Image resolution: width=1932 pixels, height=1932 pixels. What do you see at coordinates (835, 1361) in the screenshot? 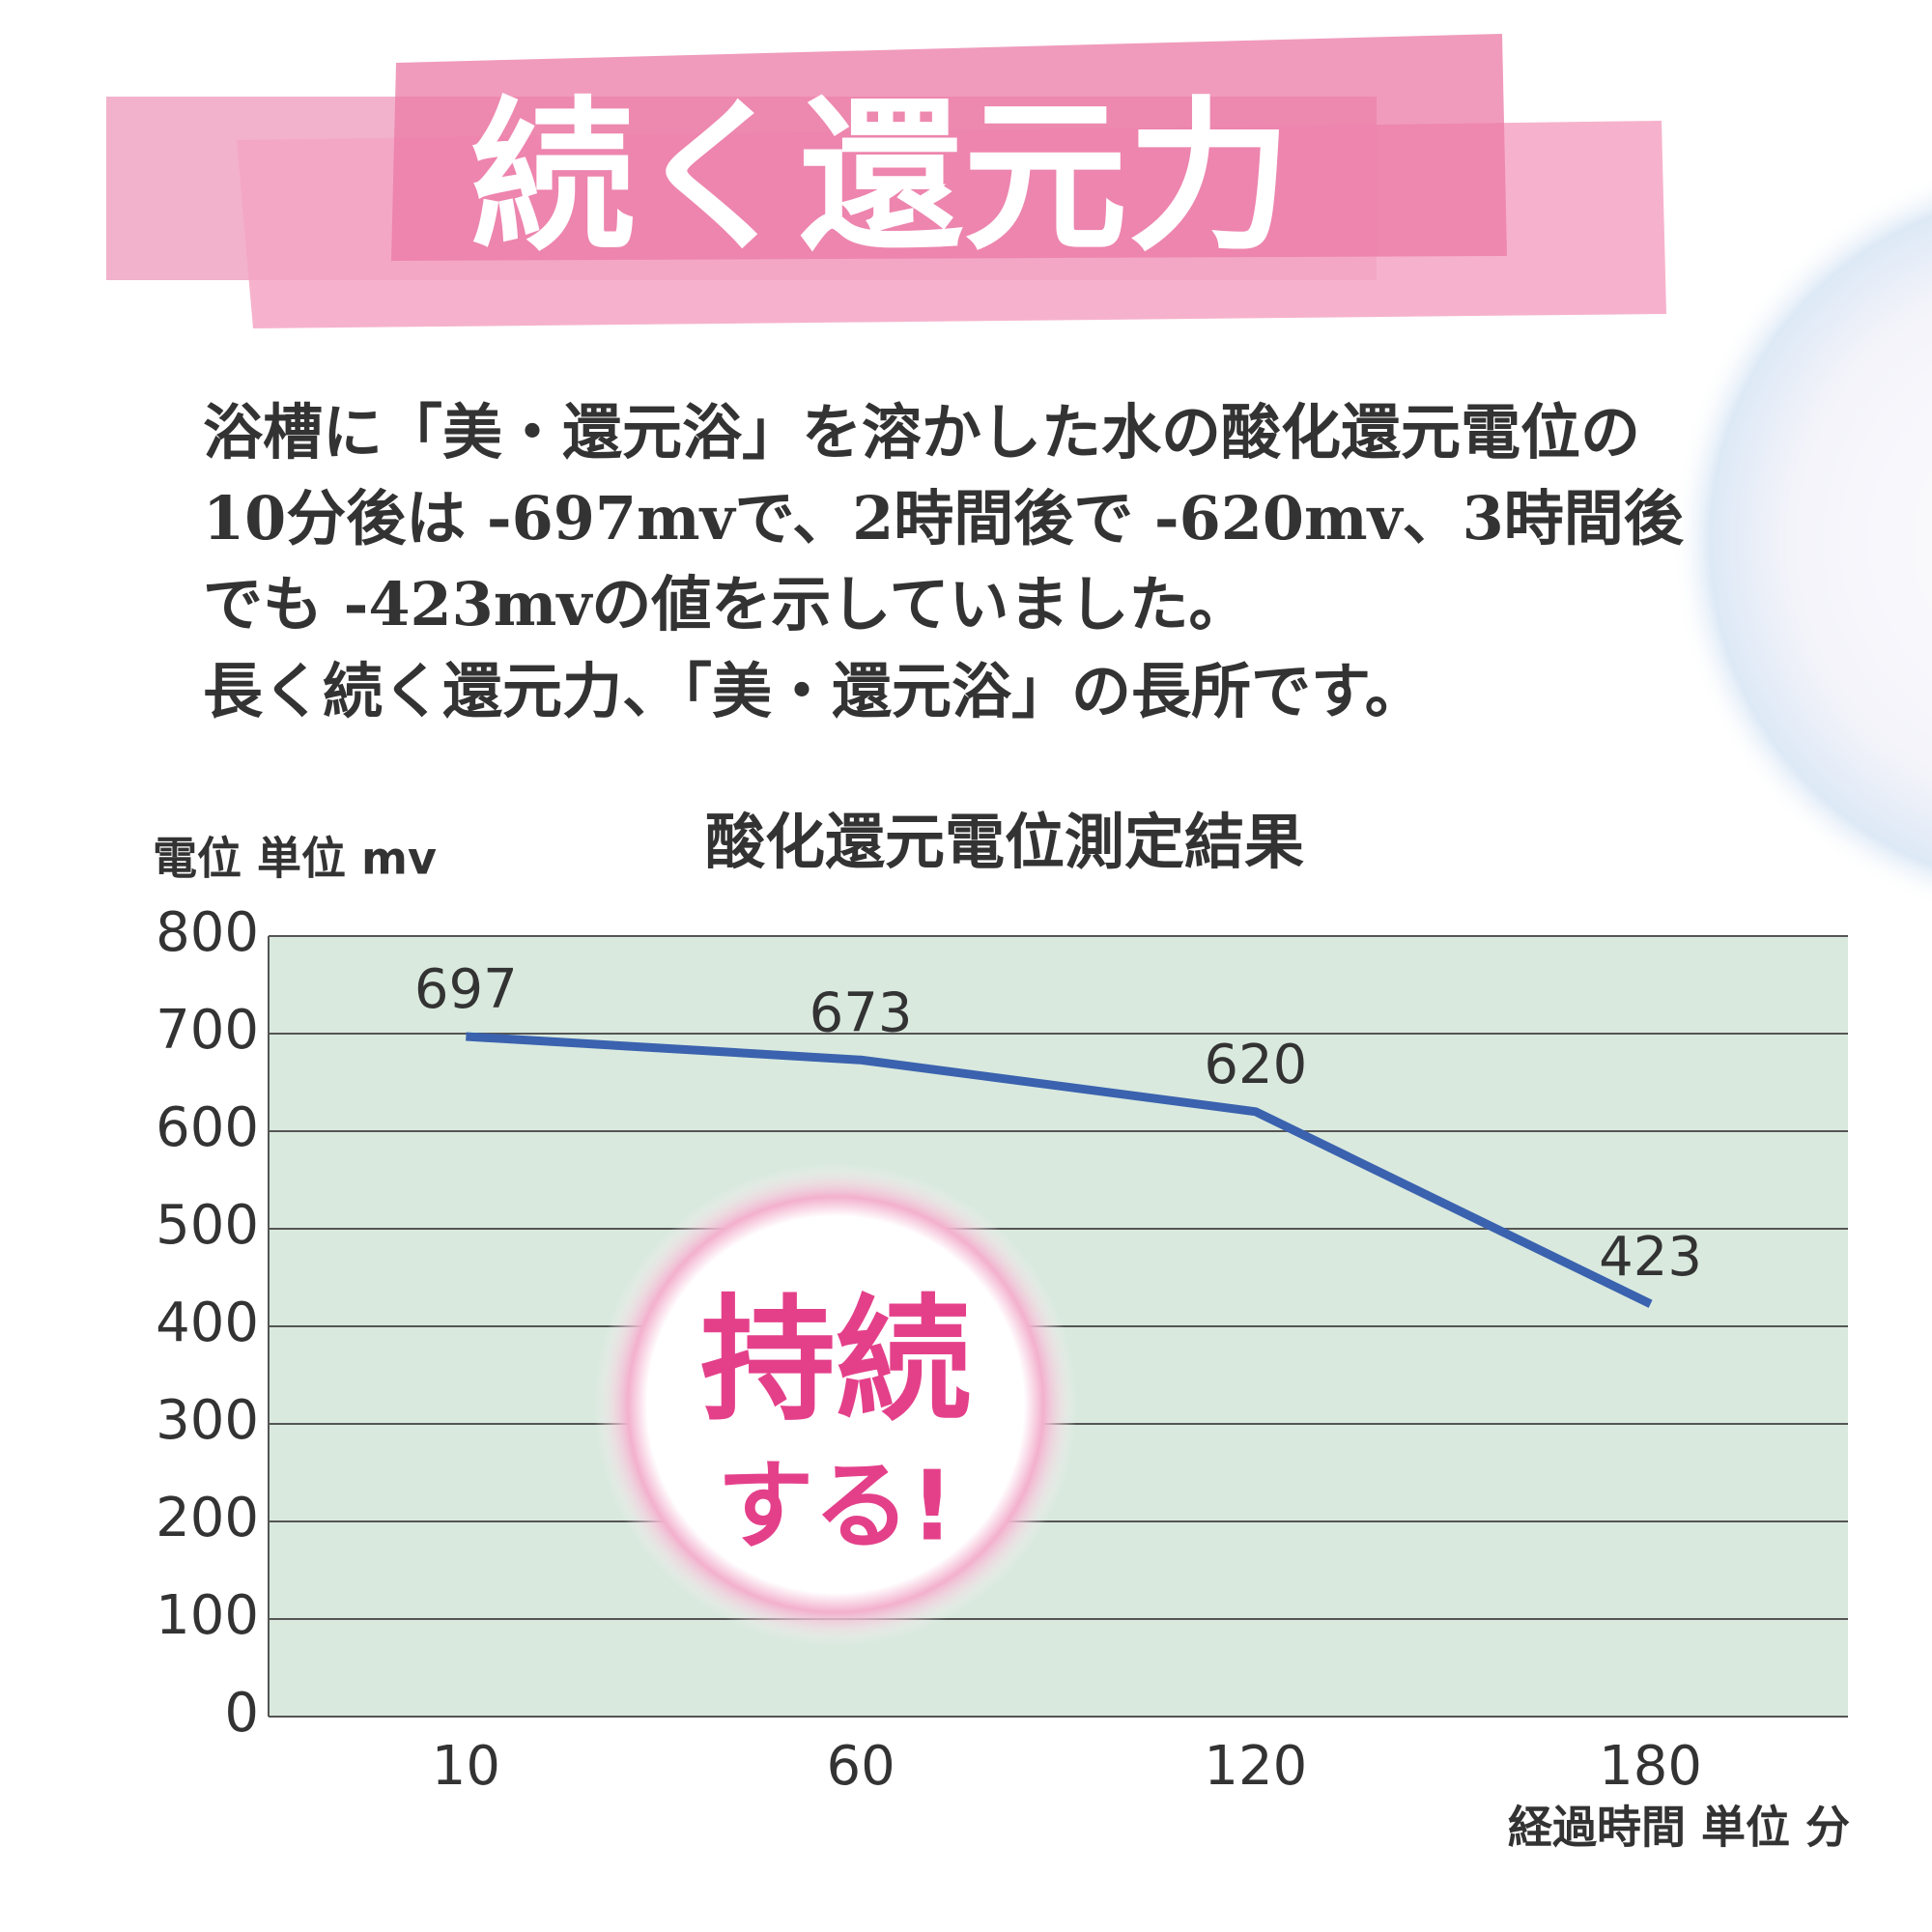
I see `badge-text: 持続` at bounding box center [835, 1361].